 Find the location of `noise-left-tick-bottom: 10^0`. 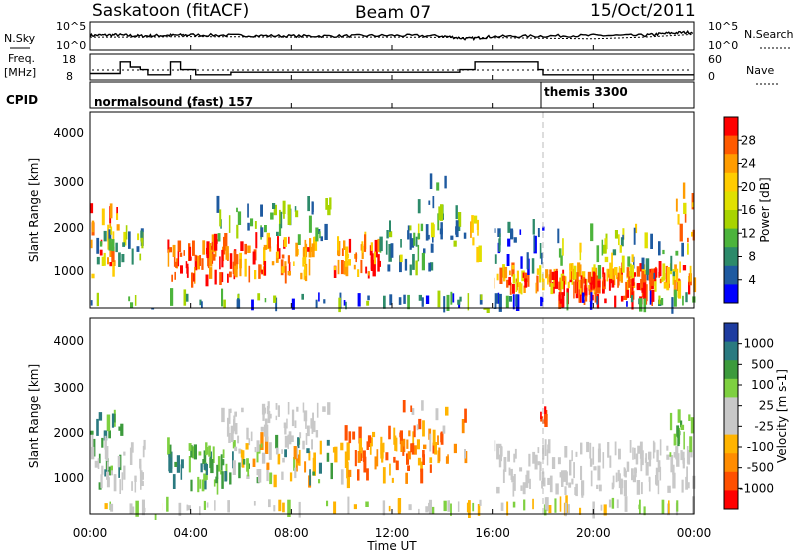

noise-left-tick-bottom: 10^0 is located at coordinates (71, 45).